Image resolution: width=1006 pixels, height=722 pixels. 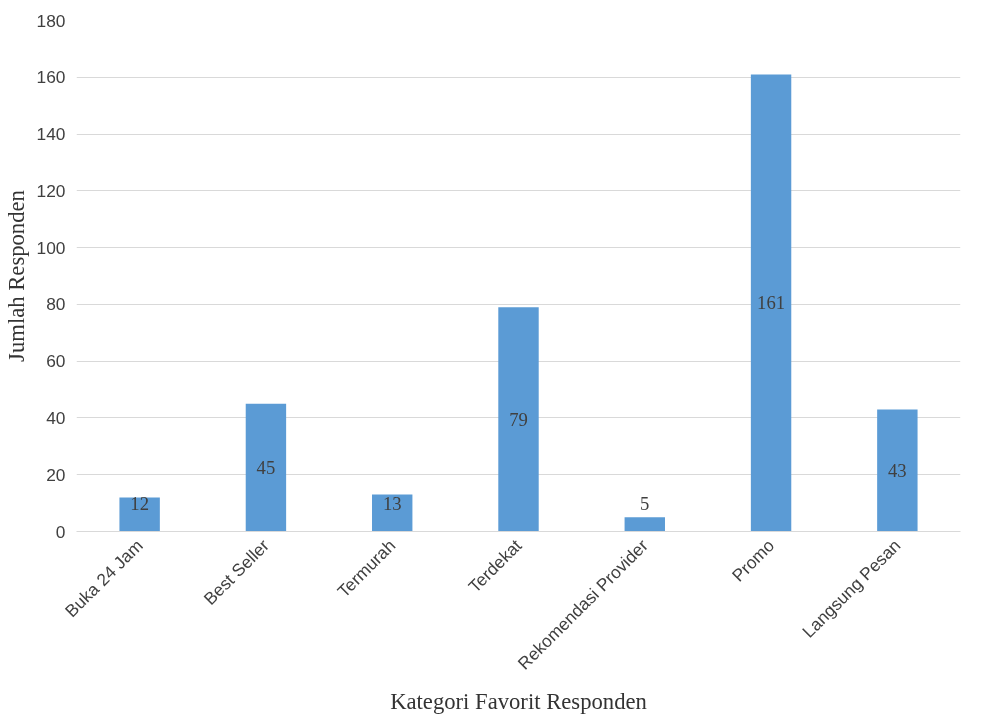 I want to click on y-tick-label: 140, so click(x=51, y=134).